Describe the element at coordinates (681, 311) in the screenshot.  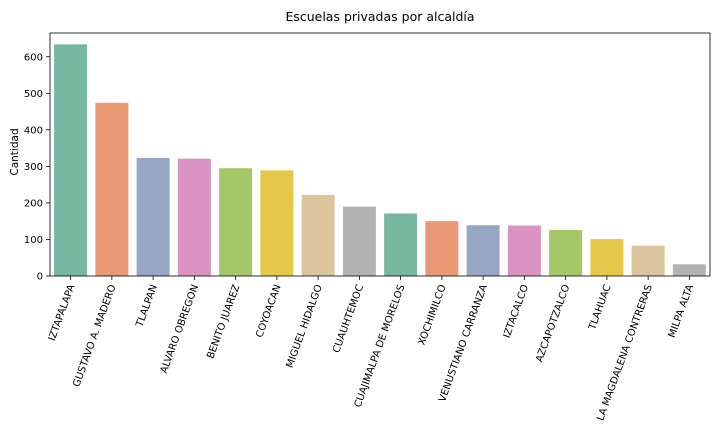
I see `x-tick-label: MILPA ALTA` at that location.